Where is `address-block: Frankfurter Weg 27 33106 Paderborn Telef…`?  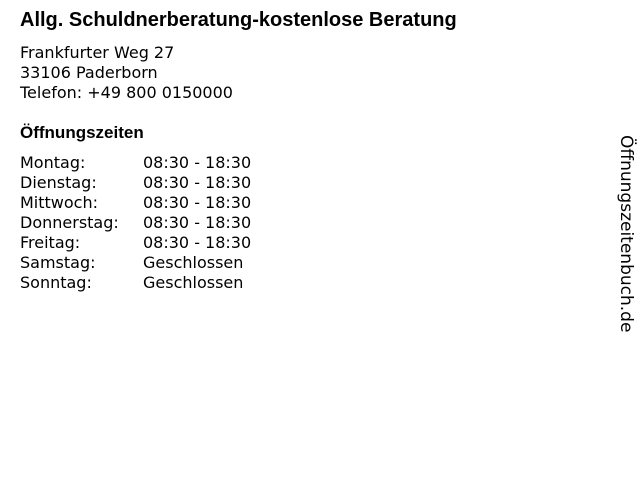
address-block: Frankfurter Weg 27 33106 Paderborn Telef… is located at coordinates (126, 73).